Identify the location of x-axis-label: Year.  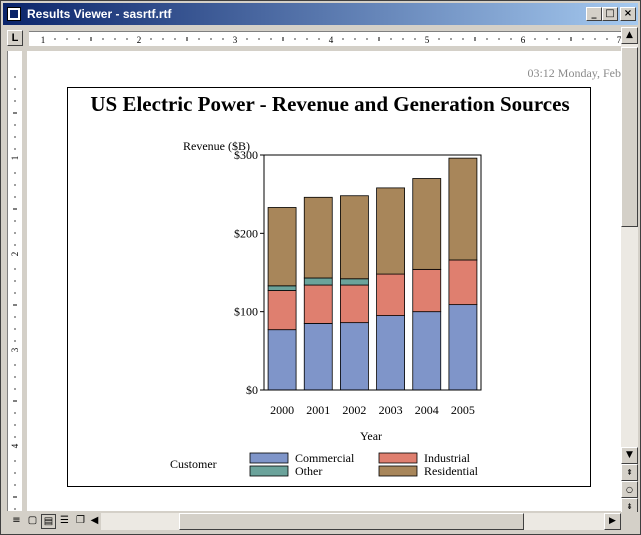
(371, 436).